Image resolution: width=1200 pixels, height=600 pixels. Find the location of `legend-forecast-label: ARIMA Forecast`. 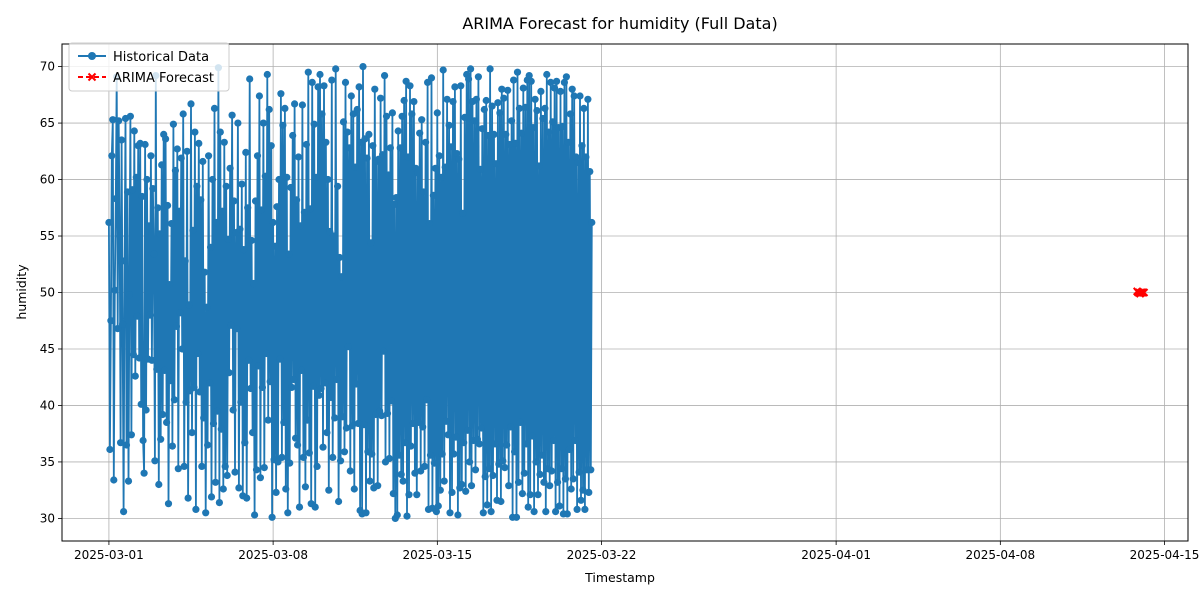

legend-forecast-label: ARIMA Forecast is located at coordinates (163, 78).